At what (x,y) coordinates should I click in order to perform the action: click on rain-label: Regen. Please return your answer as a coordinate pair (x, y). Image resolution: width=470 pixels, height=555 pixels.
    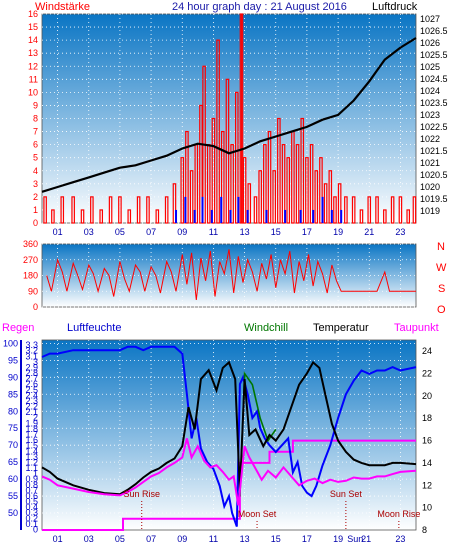
    Looking at the image, I should click on (18, 328).